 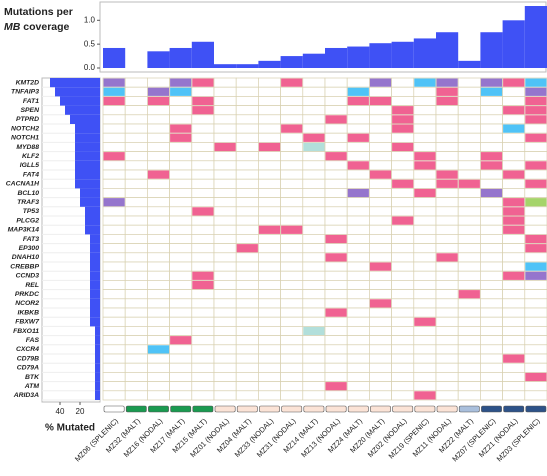 What do you see at coordinates (90, 19) in the screenshot?
I see `y-tick-label: 1.0` at bounding box center [90, 19].